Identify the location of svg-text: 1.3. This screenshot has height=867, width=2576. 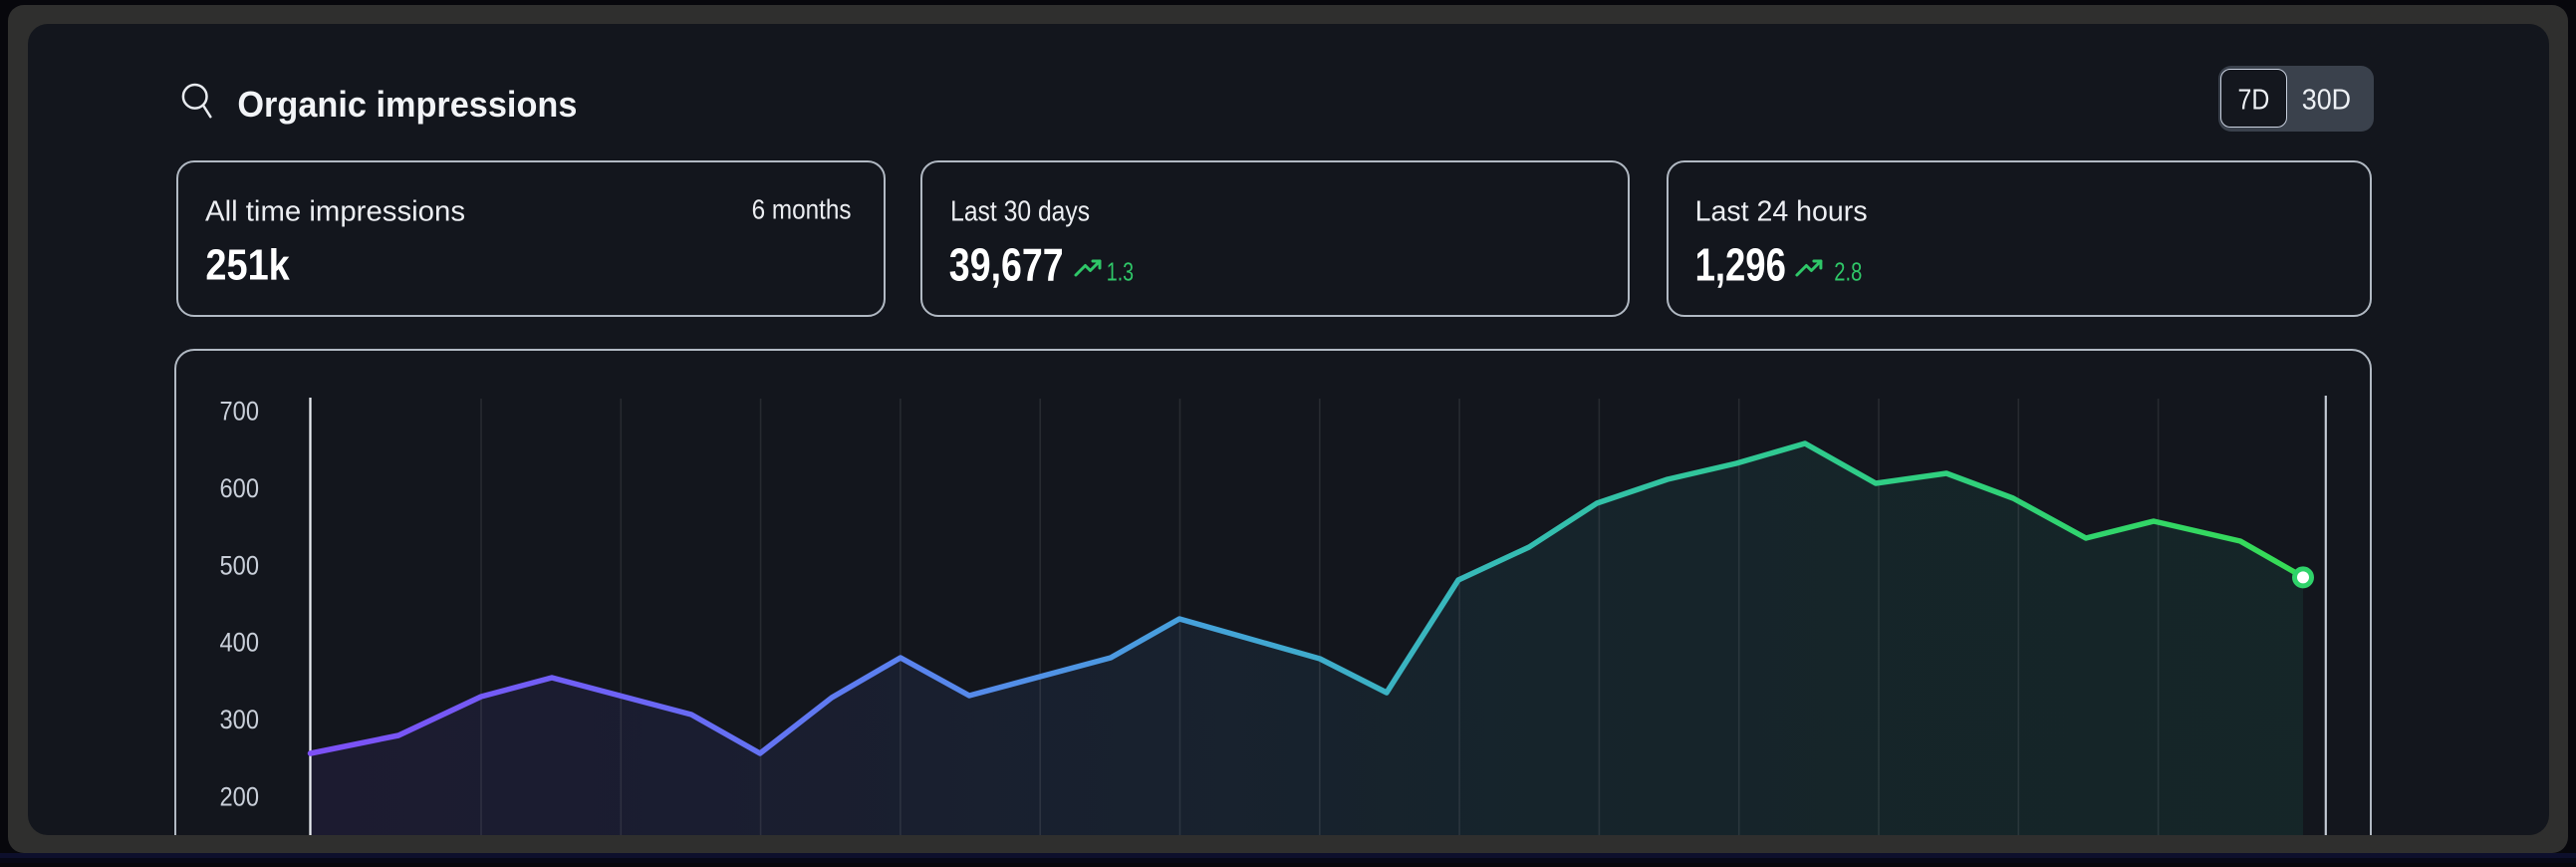
(1120, 273).